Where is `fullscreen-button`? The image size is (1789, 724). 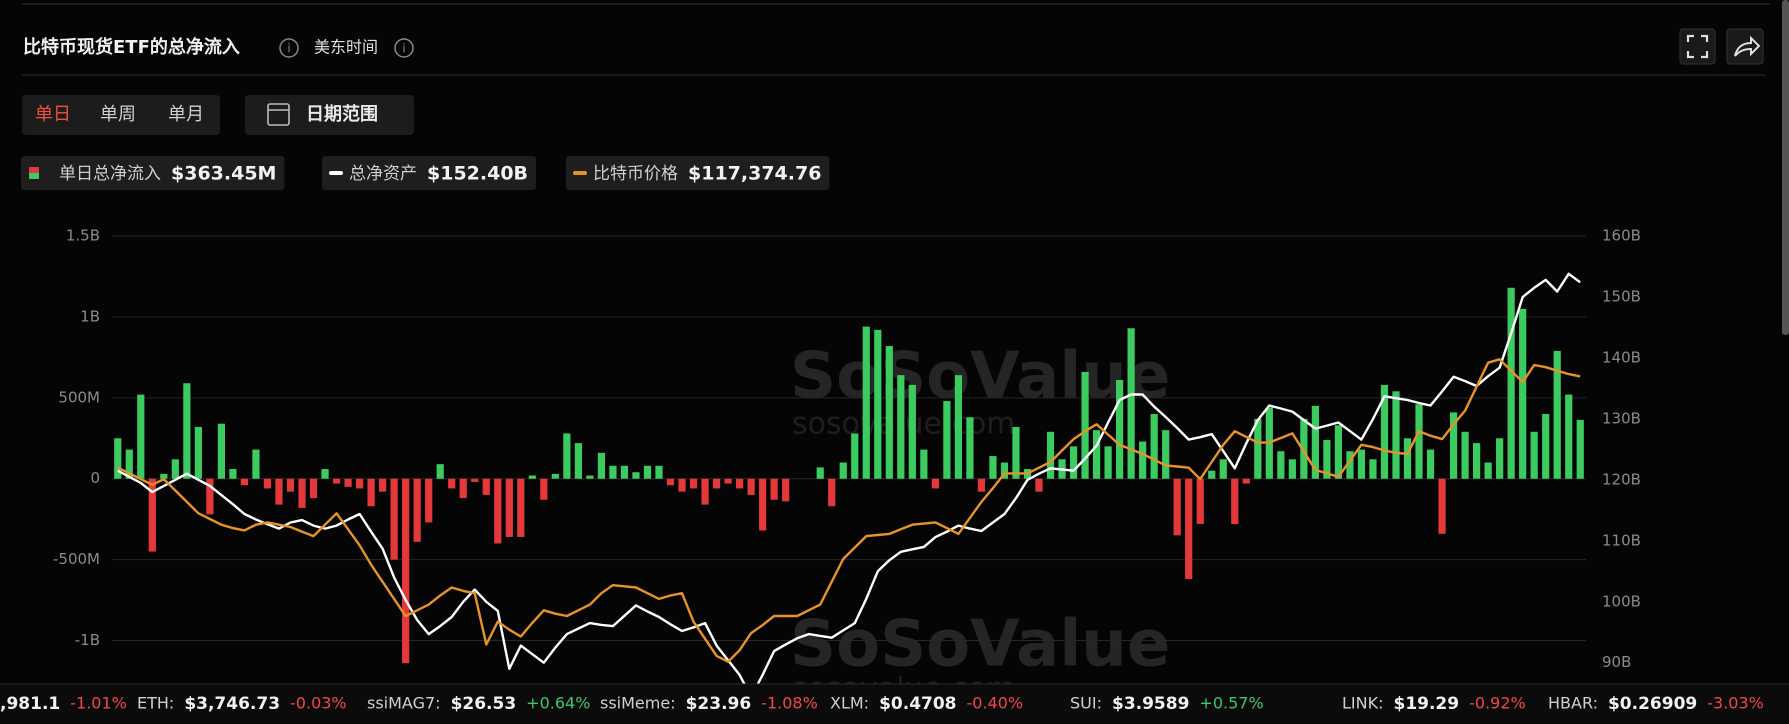 fullscreen-button is located at coordinates (1697, 46).